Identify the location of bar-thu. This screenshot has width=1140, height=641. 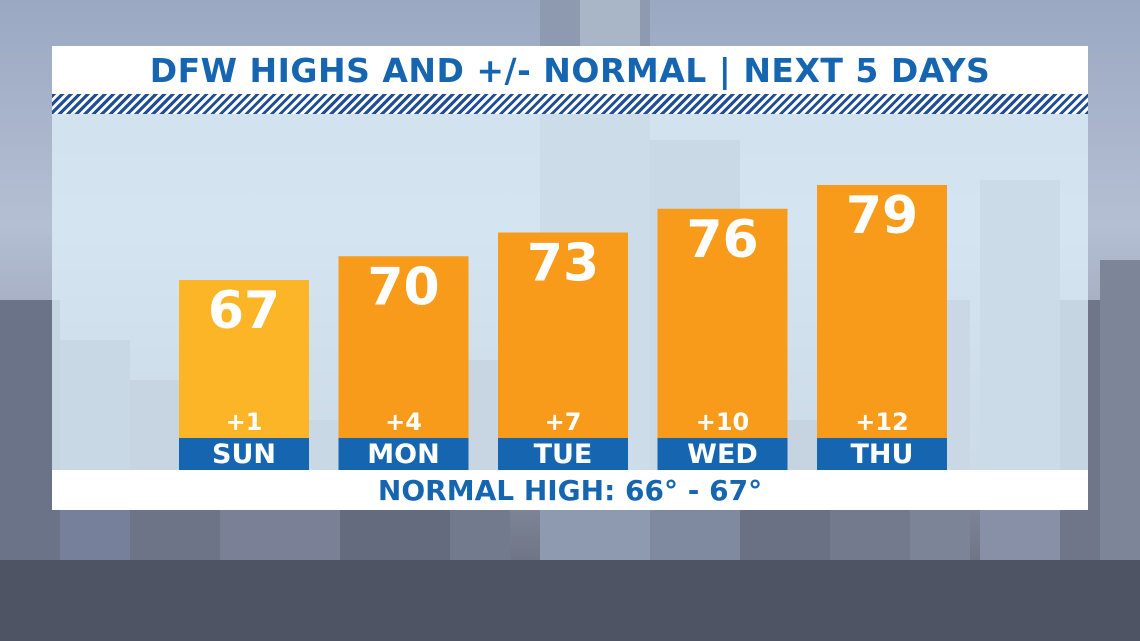
(882, 327).